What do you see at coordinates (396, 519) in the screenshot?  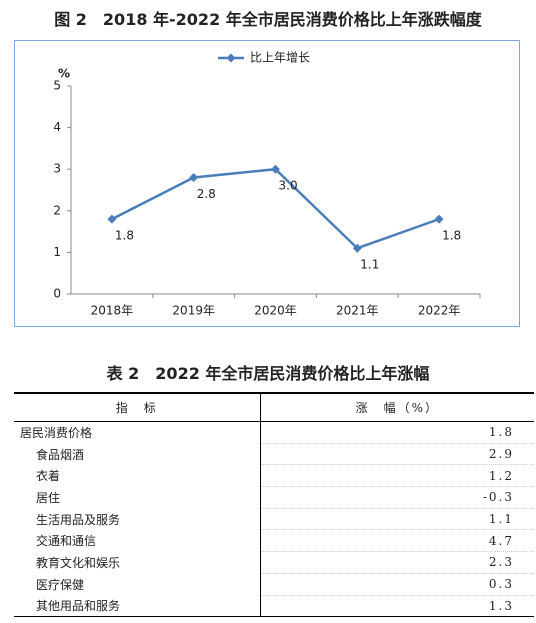 I see `row-value: 1.1` at bounding box center [396, 519].